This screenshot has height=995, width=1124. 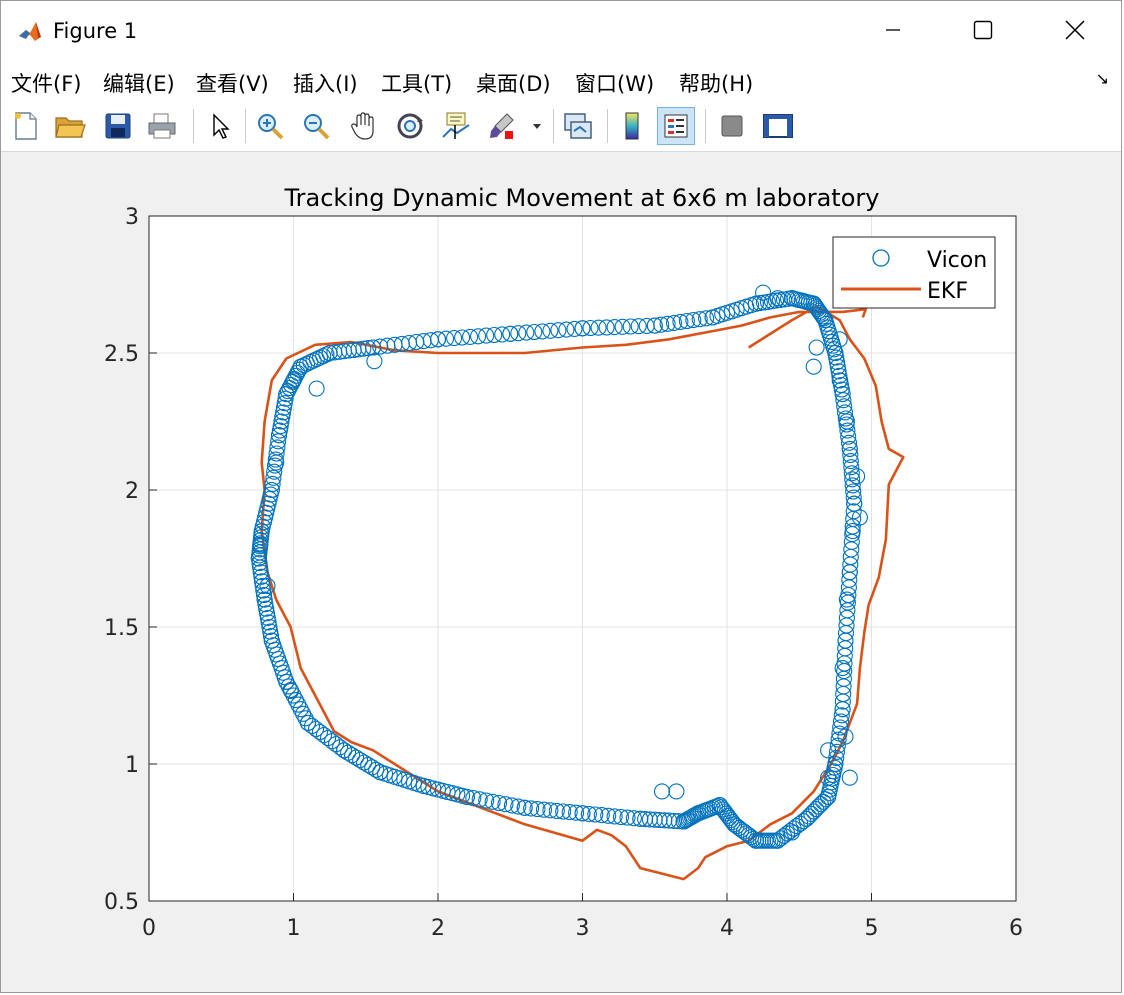 What do you see at coordinates (232, 84) in the screenshot?
I see `menu-view: 查看(V)` at bounding box center [232, 84].